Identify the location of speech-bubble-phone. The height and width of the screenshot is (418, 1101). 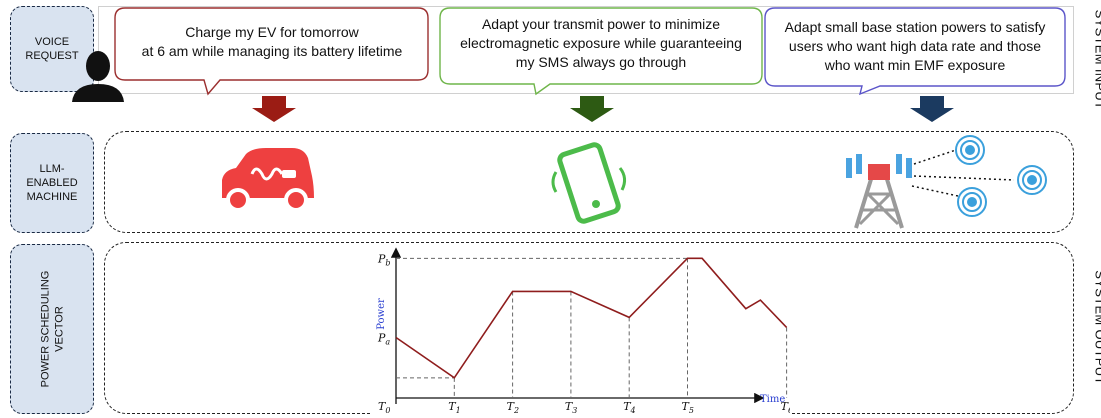
(601, 51).